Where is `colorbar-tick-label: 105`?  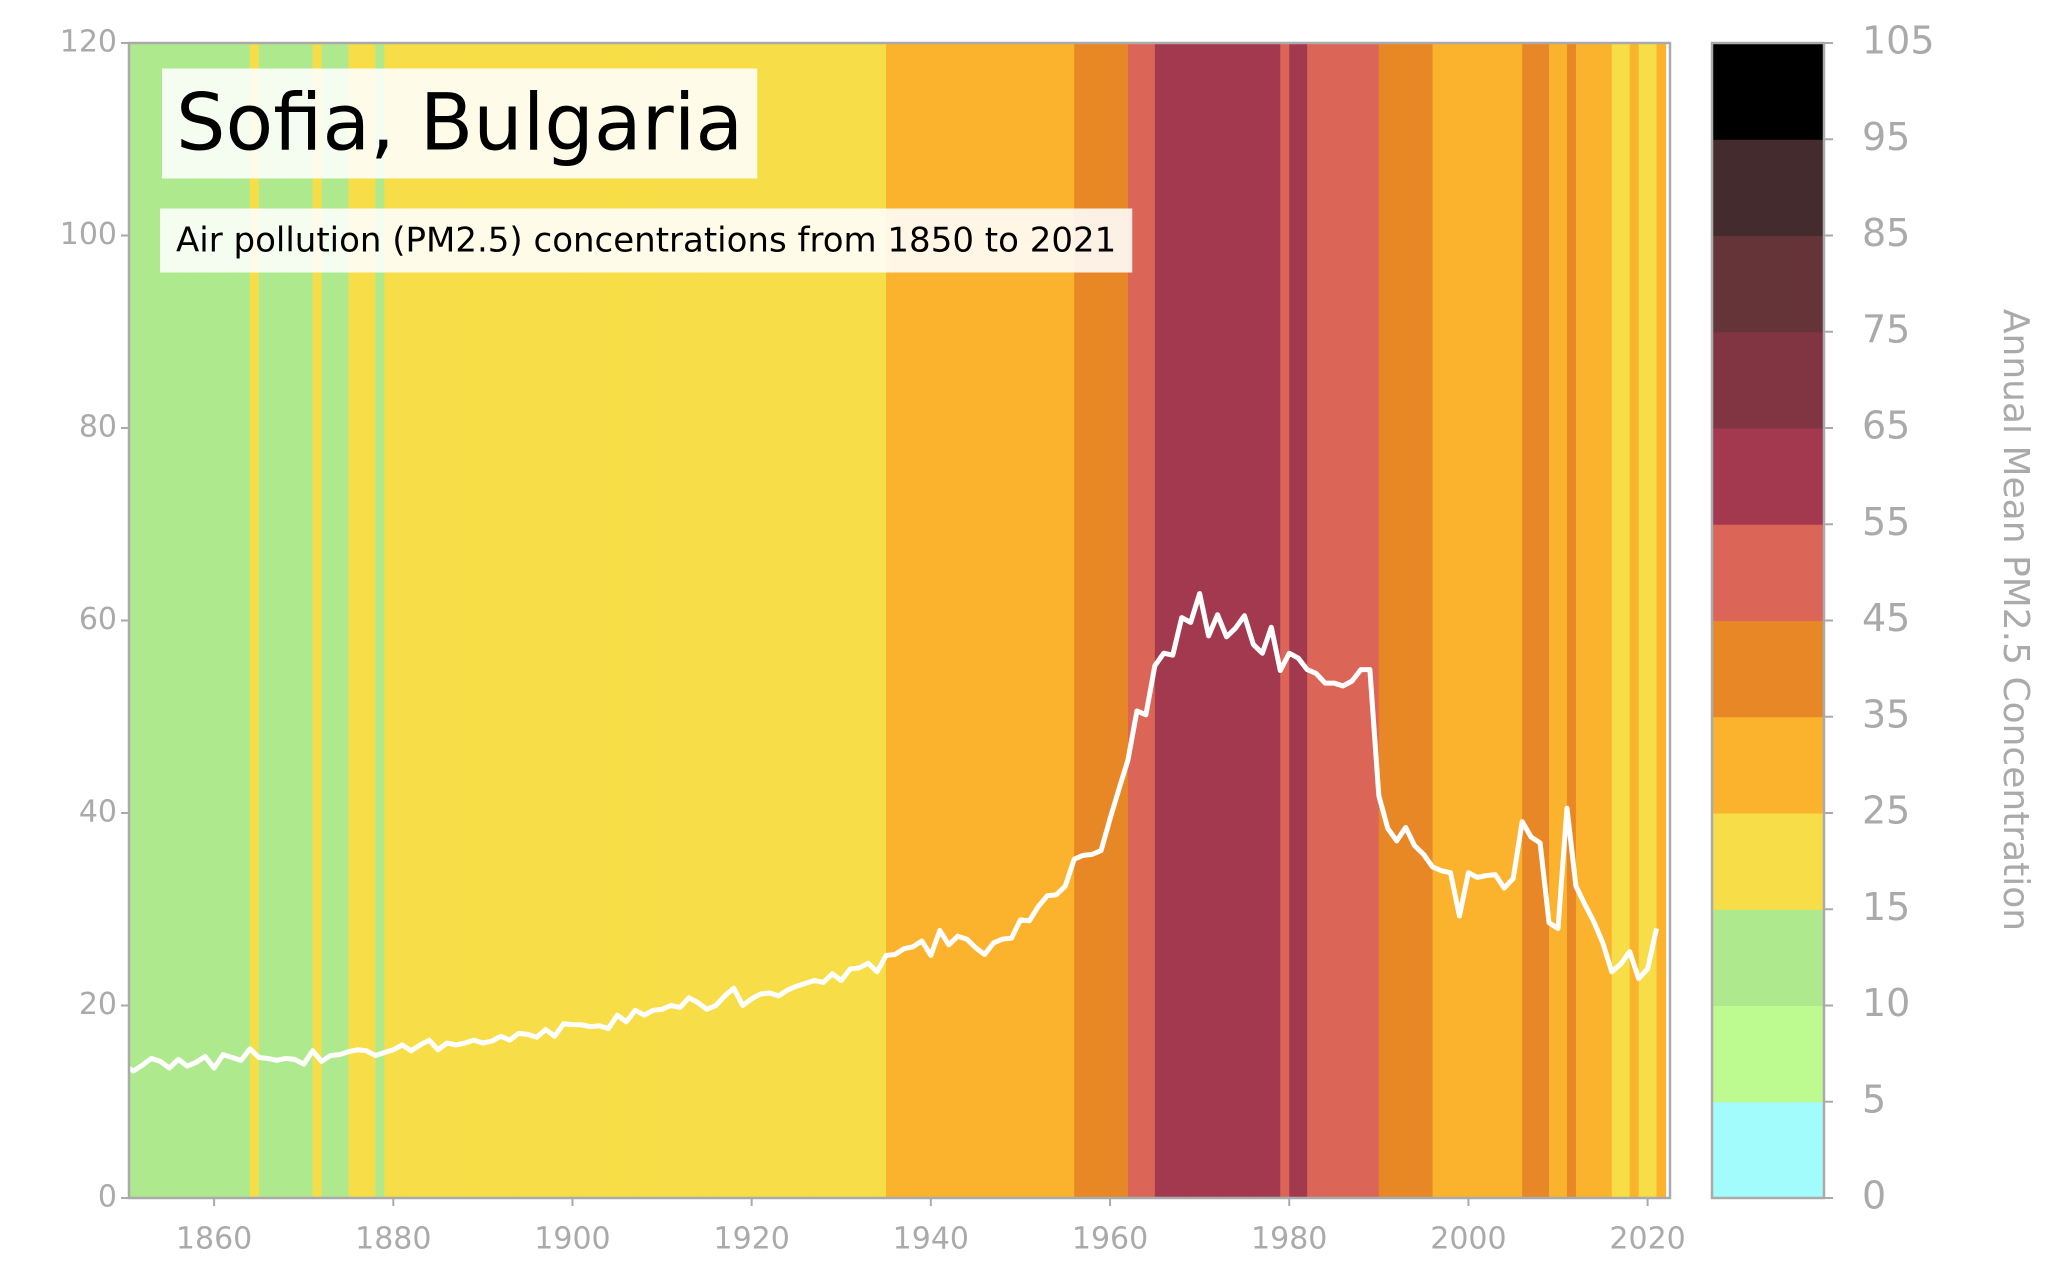
colorbar-tick-label: 105 is located at coordinates (1898, 41).